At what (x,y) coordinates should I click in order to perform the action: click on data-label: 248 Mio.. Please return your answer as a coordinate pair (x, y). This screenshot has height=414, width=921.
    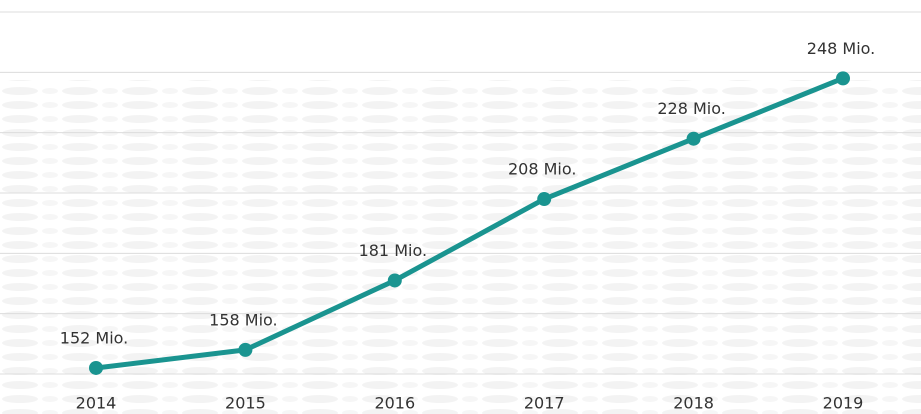
    Looking at the image, I should click on (841, 48).